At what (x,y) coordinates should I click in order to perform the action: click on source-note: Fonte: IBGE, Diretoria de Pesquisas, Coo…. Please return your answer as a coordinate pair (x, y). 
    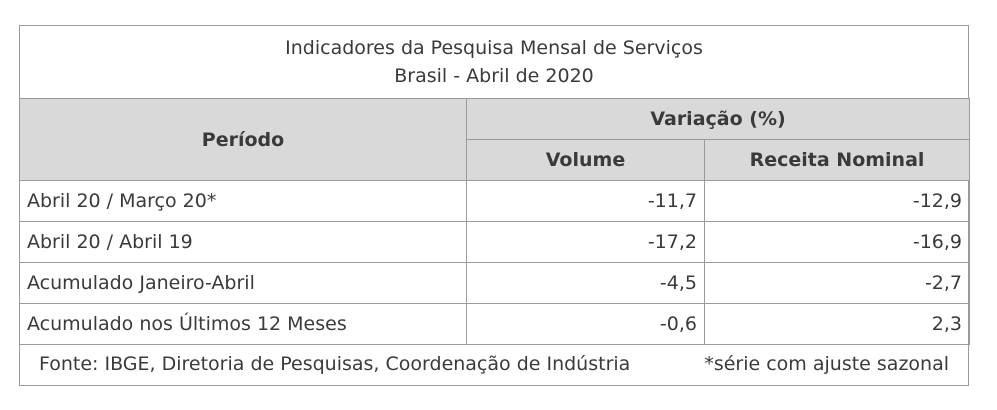
    Looking at the image, I should click on (335, 364).